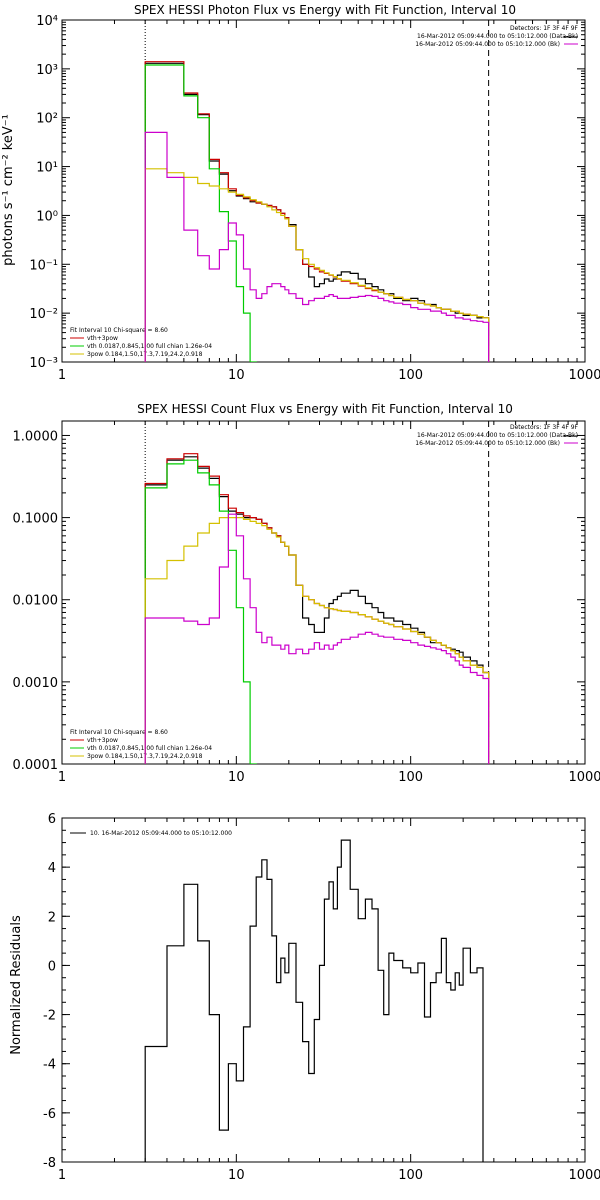 The image size is (600, 1200). I want to click on y-tick-label: -6, so click(49, 1114).